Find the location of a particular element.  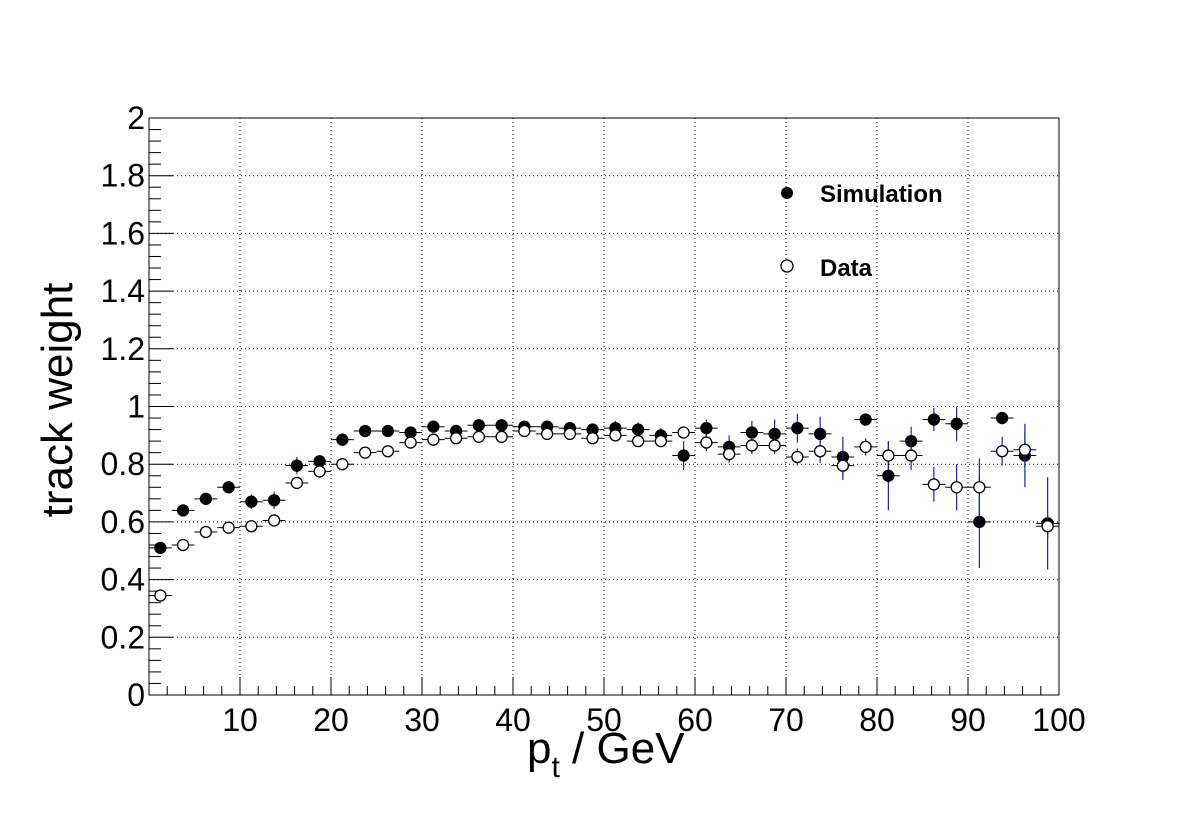

x-tick-label: 90 is located at coordinates (968, 720).